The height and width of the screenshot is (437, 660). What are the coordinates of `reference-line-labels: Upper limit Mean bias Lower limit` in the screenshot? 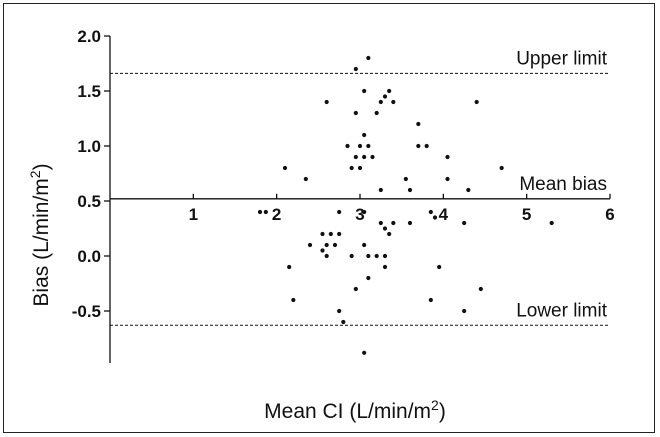 It's located at (562, 184).